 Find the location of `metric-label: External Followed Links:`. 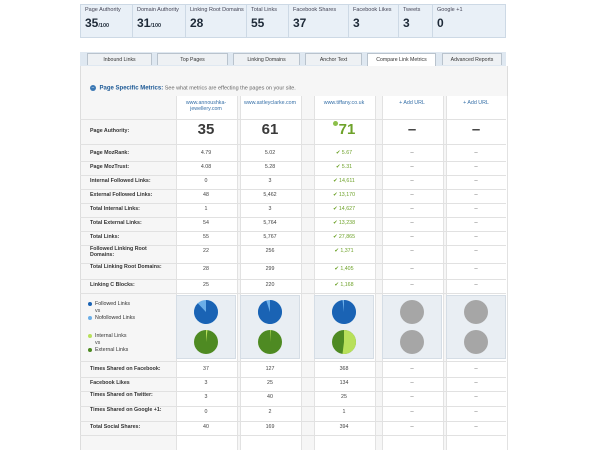

metric-label: External Followed Links: is located at coordinates (121, 195).